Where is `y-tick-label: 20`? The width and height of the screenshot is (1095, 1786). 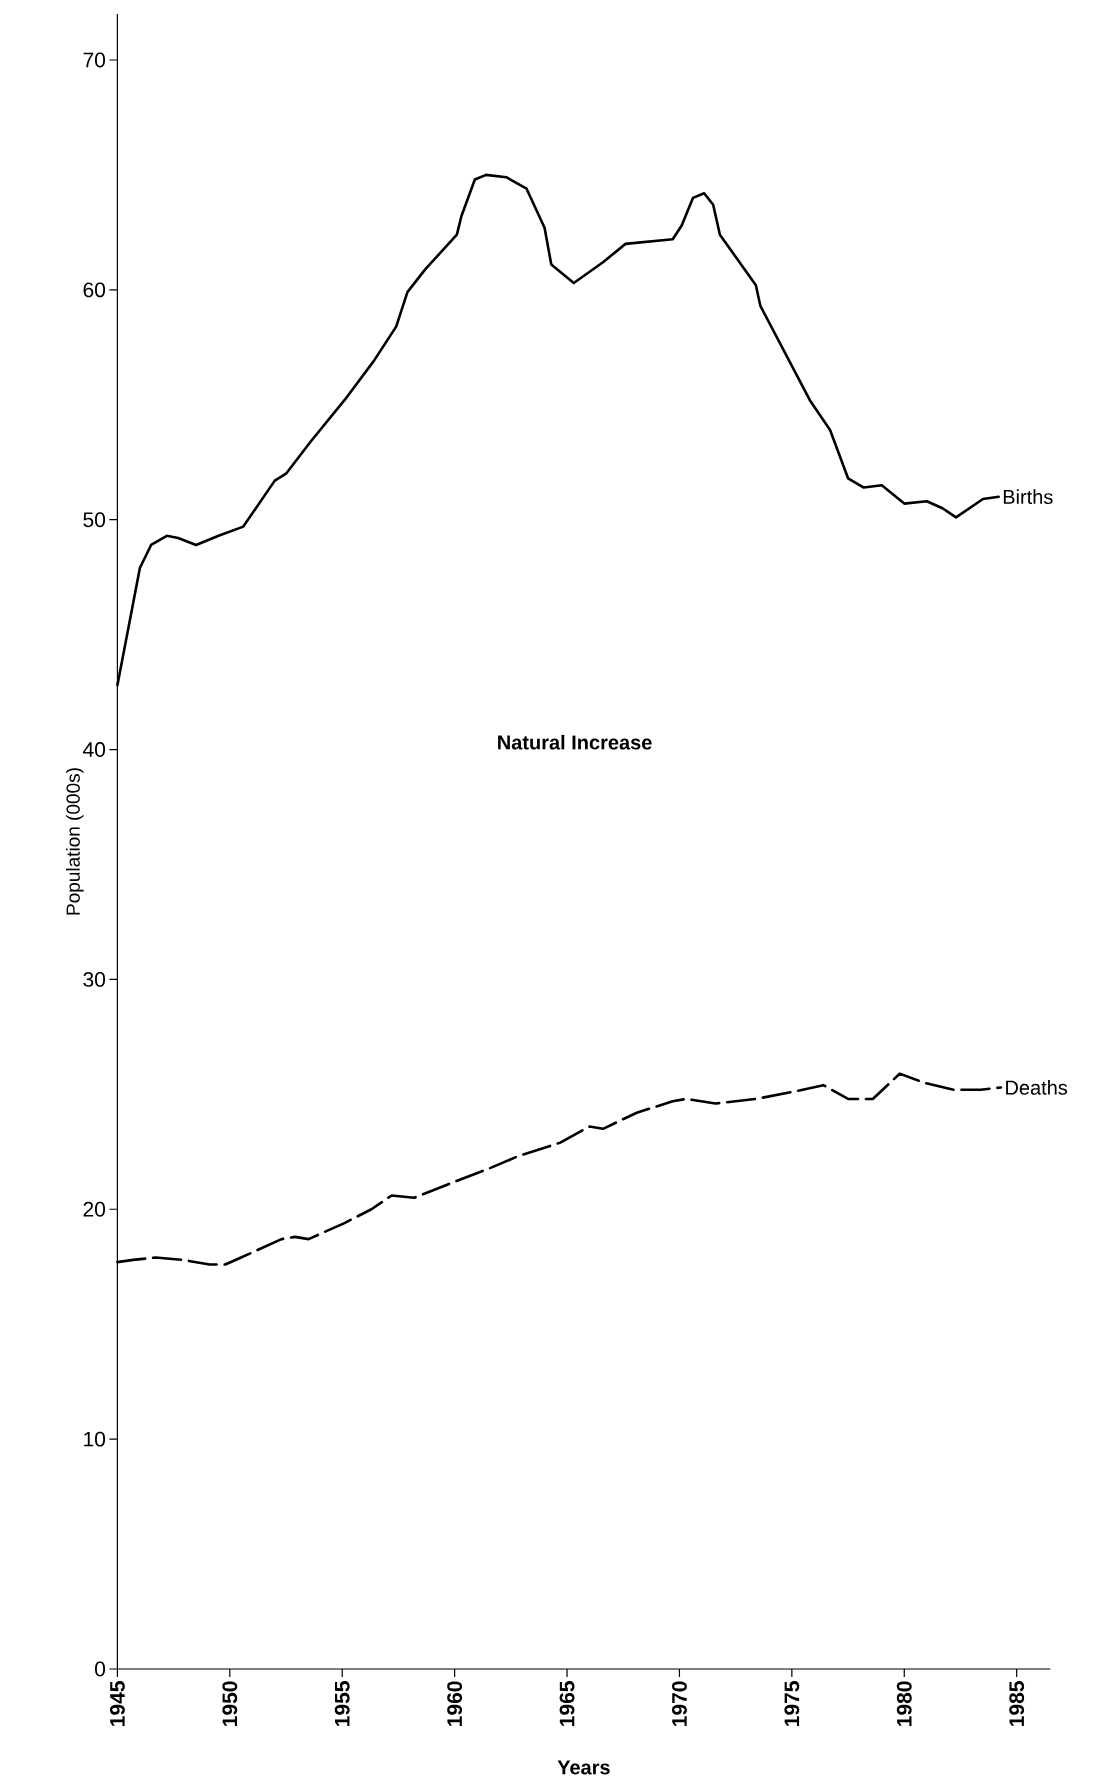
y-tick-label: 20 is located at coordinates (94, 1209).